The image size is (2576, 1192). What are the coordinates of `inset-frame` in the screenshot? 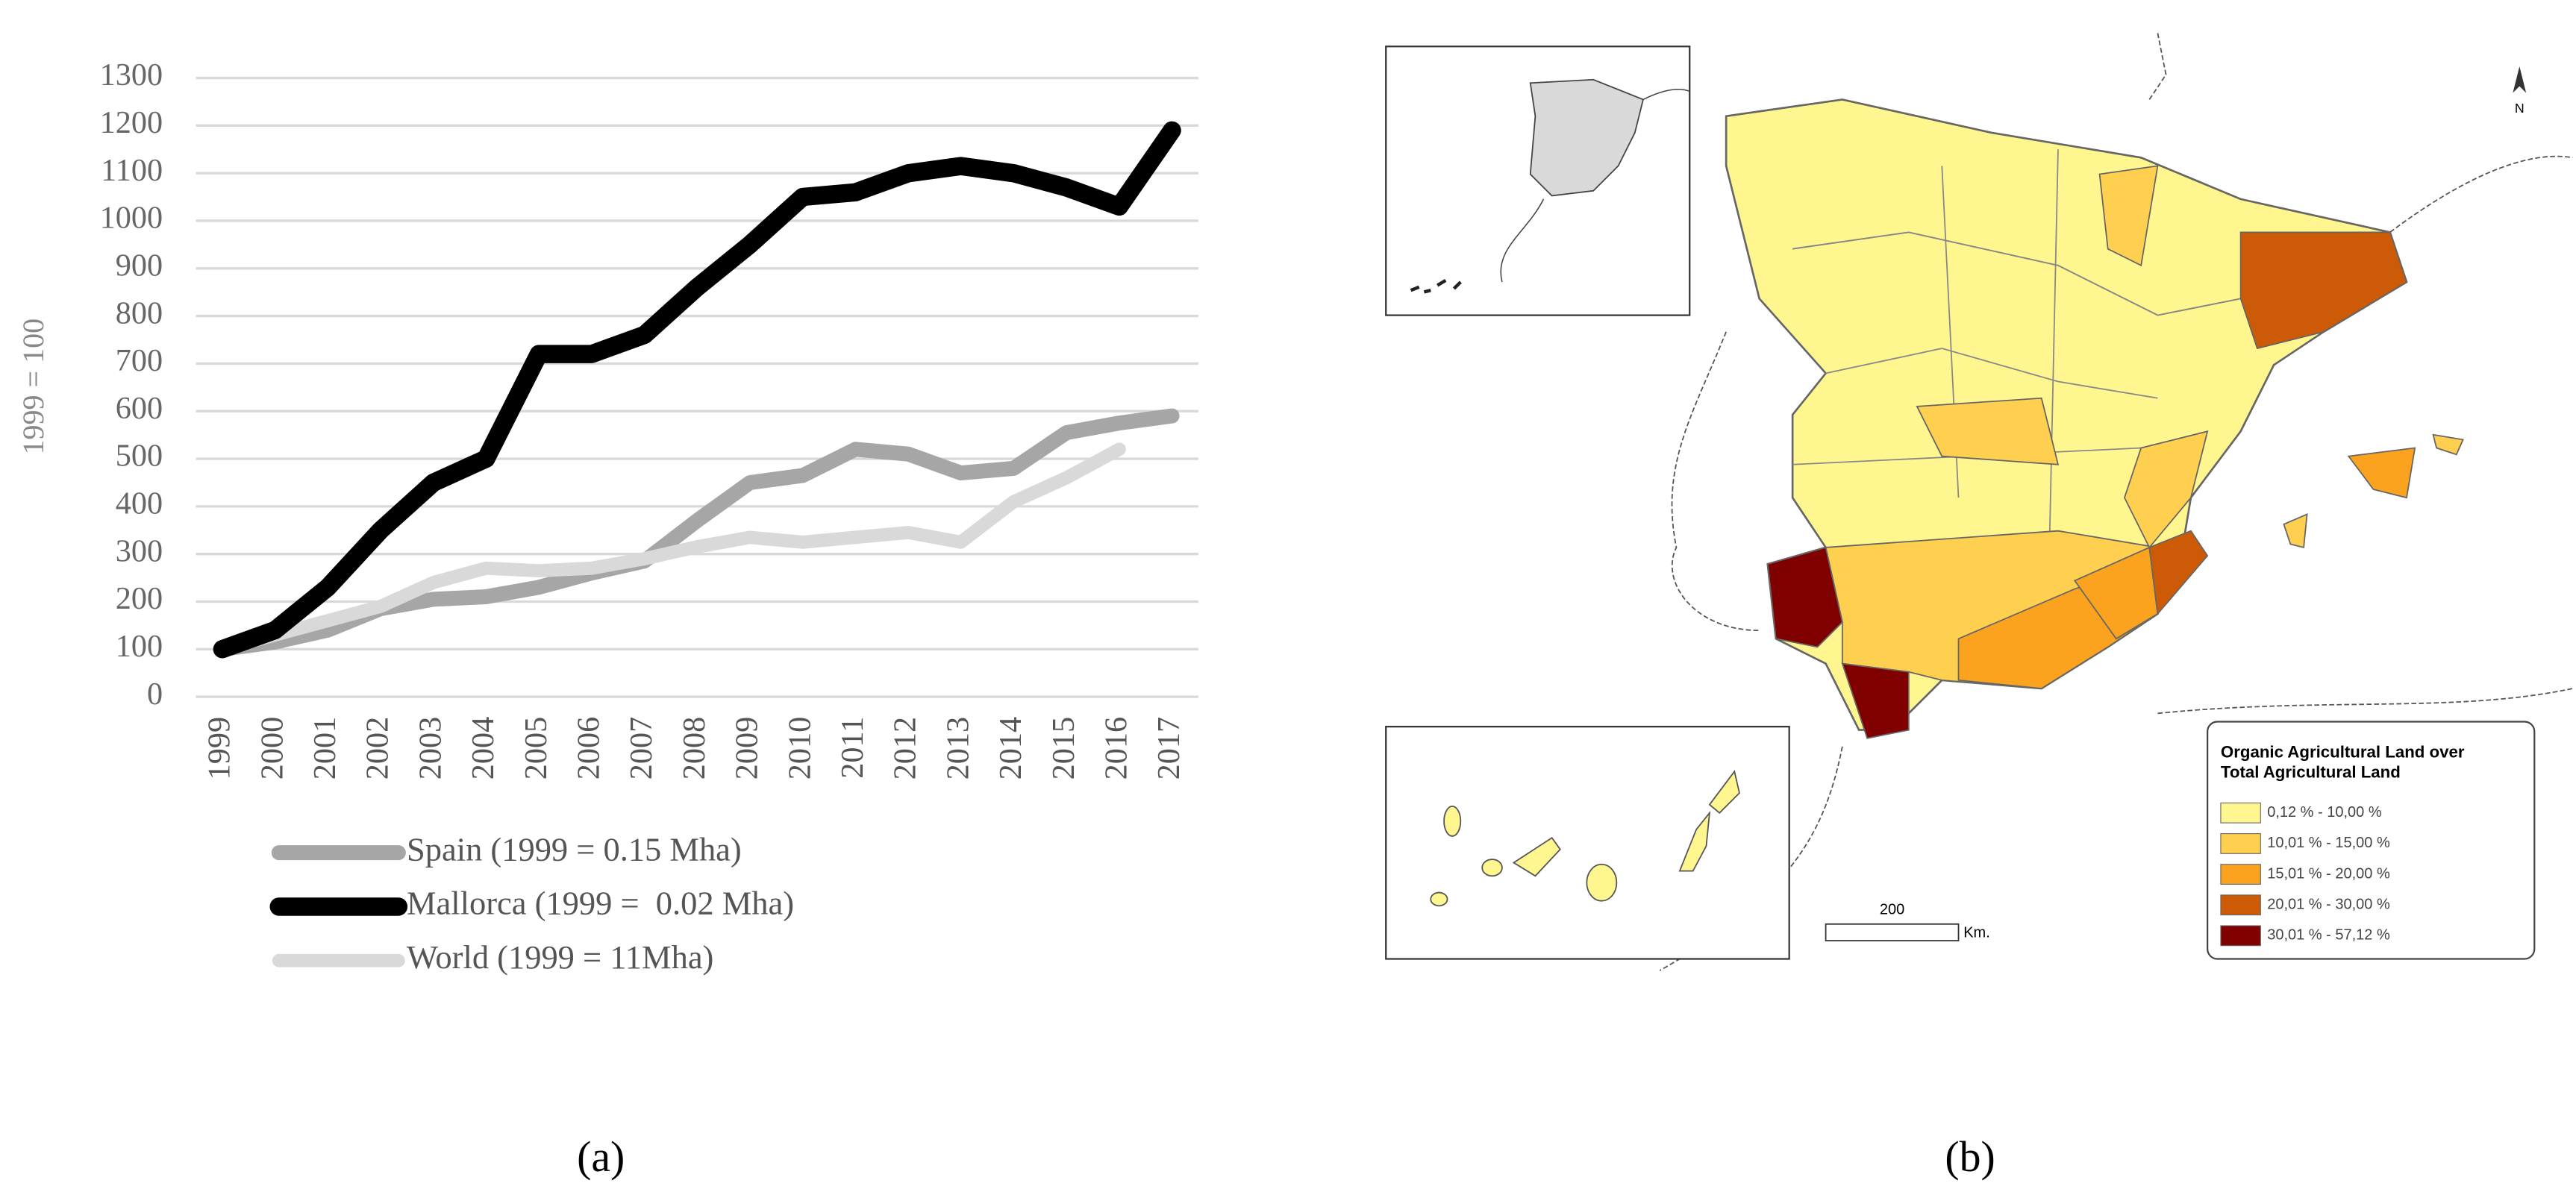 It's located at (1587, 843).